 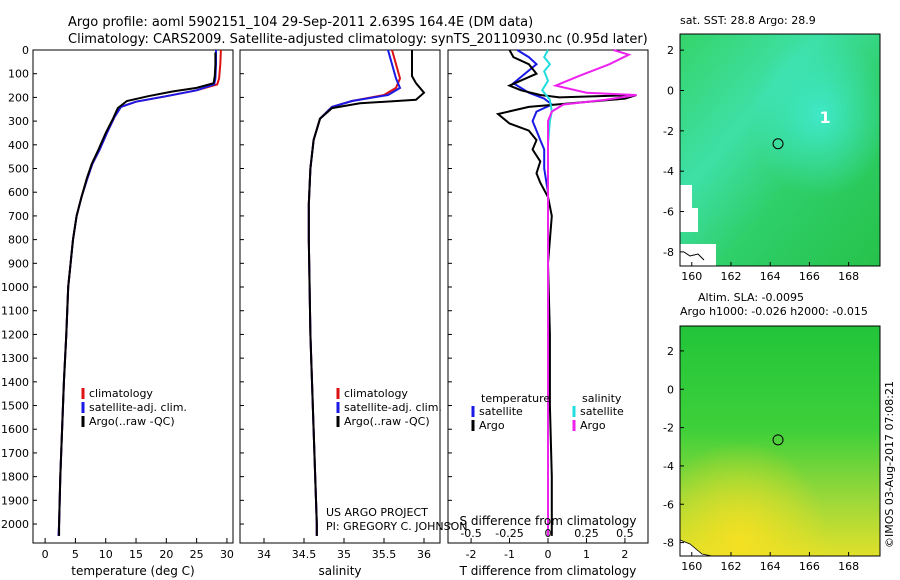 What do you see at coordinates (889, 464) in the screenshot?
I see `imos-credit: ©IMOS 03-Aug-2017 07:08:21` at bounding box center [889, 464].